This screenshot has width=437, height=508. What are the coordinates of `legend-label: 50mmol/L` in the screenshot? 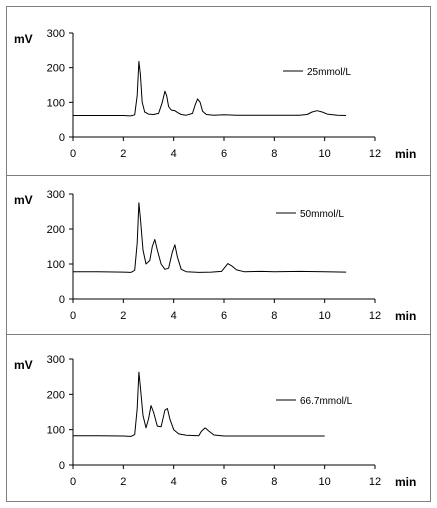 It's located at (322, 214).